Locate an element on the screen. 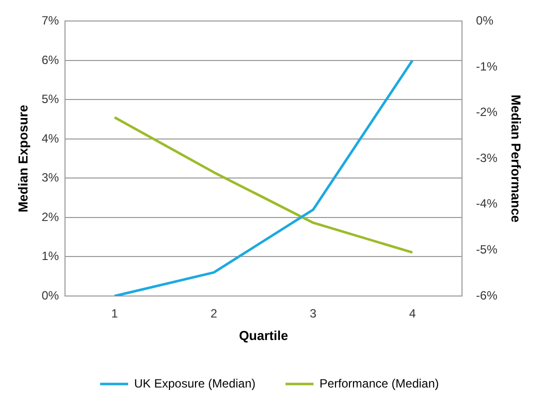 Image resolution: width=539 pixels, height=408 pixels. x-tick-label: 4 is located at coordinates (412, 313).